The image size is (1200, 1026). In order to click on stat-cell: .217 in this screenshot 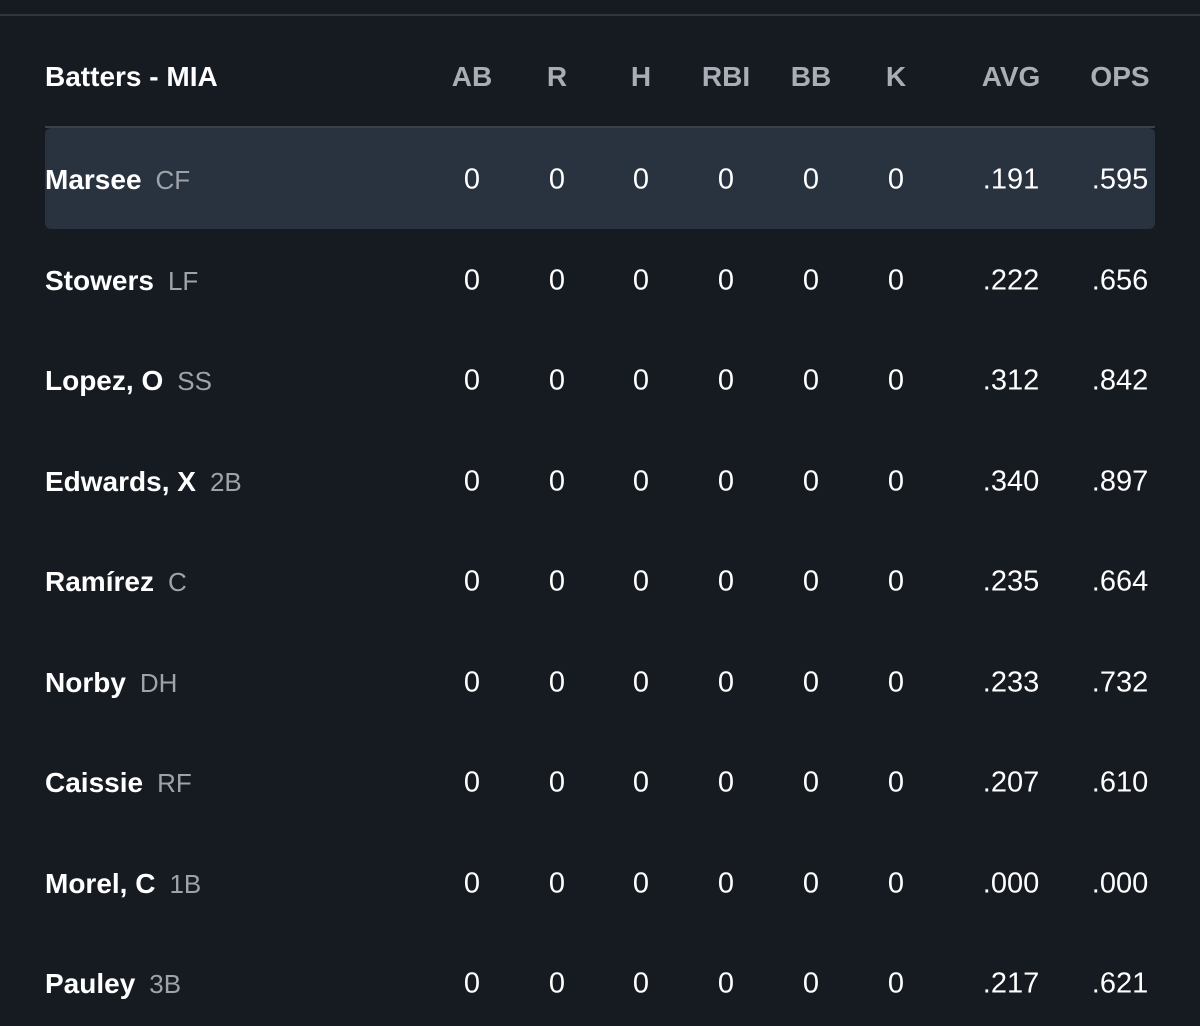, I will do `click(1011, 983)`.